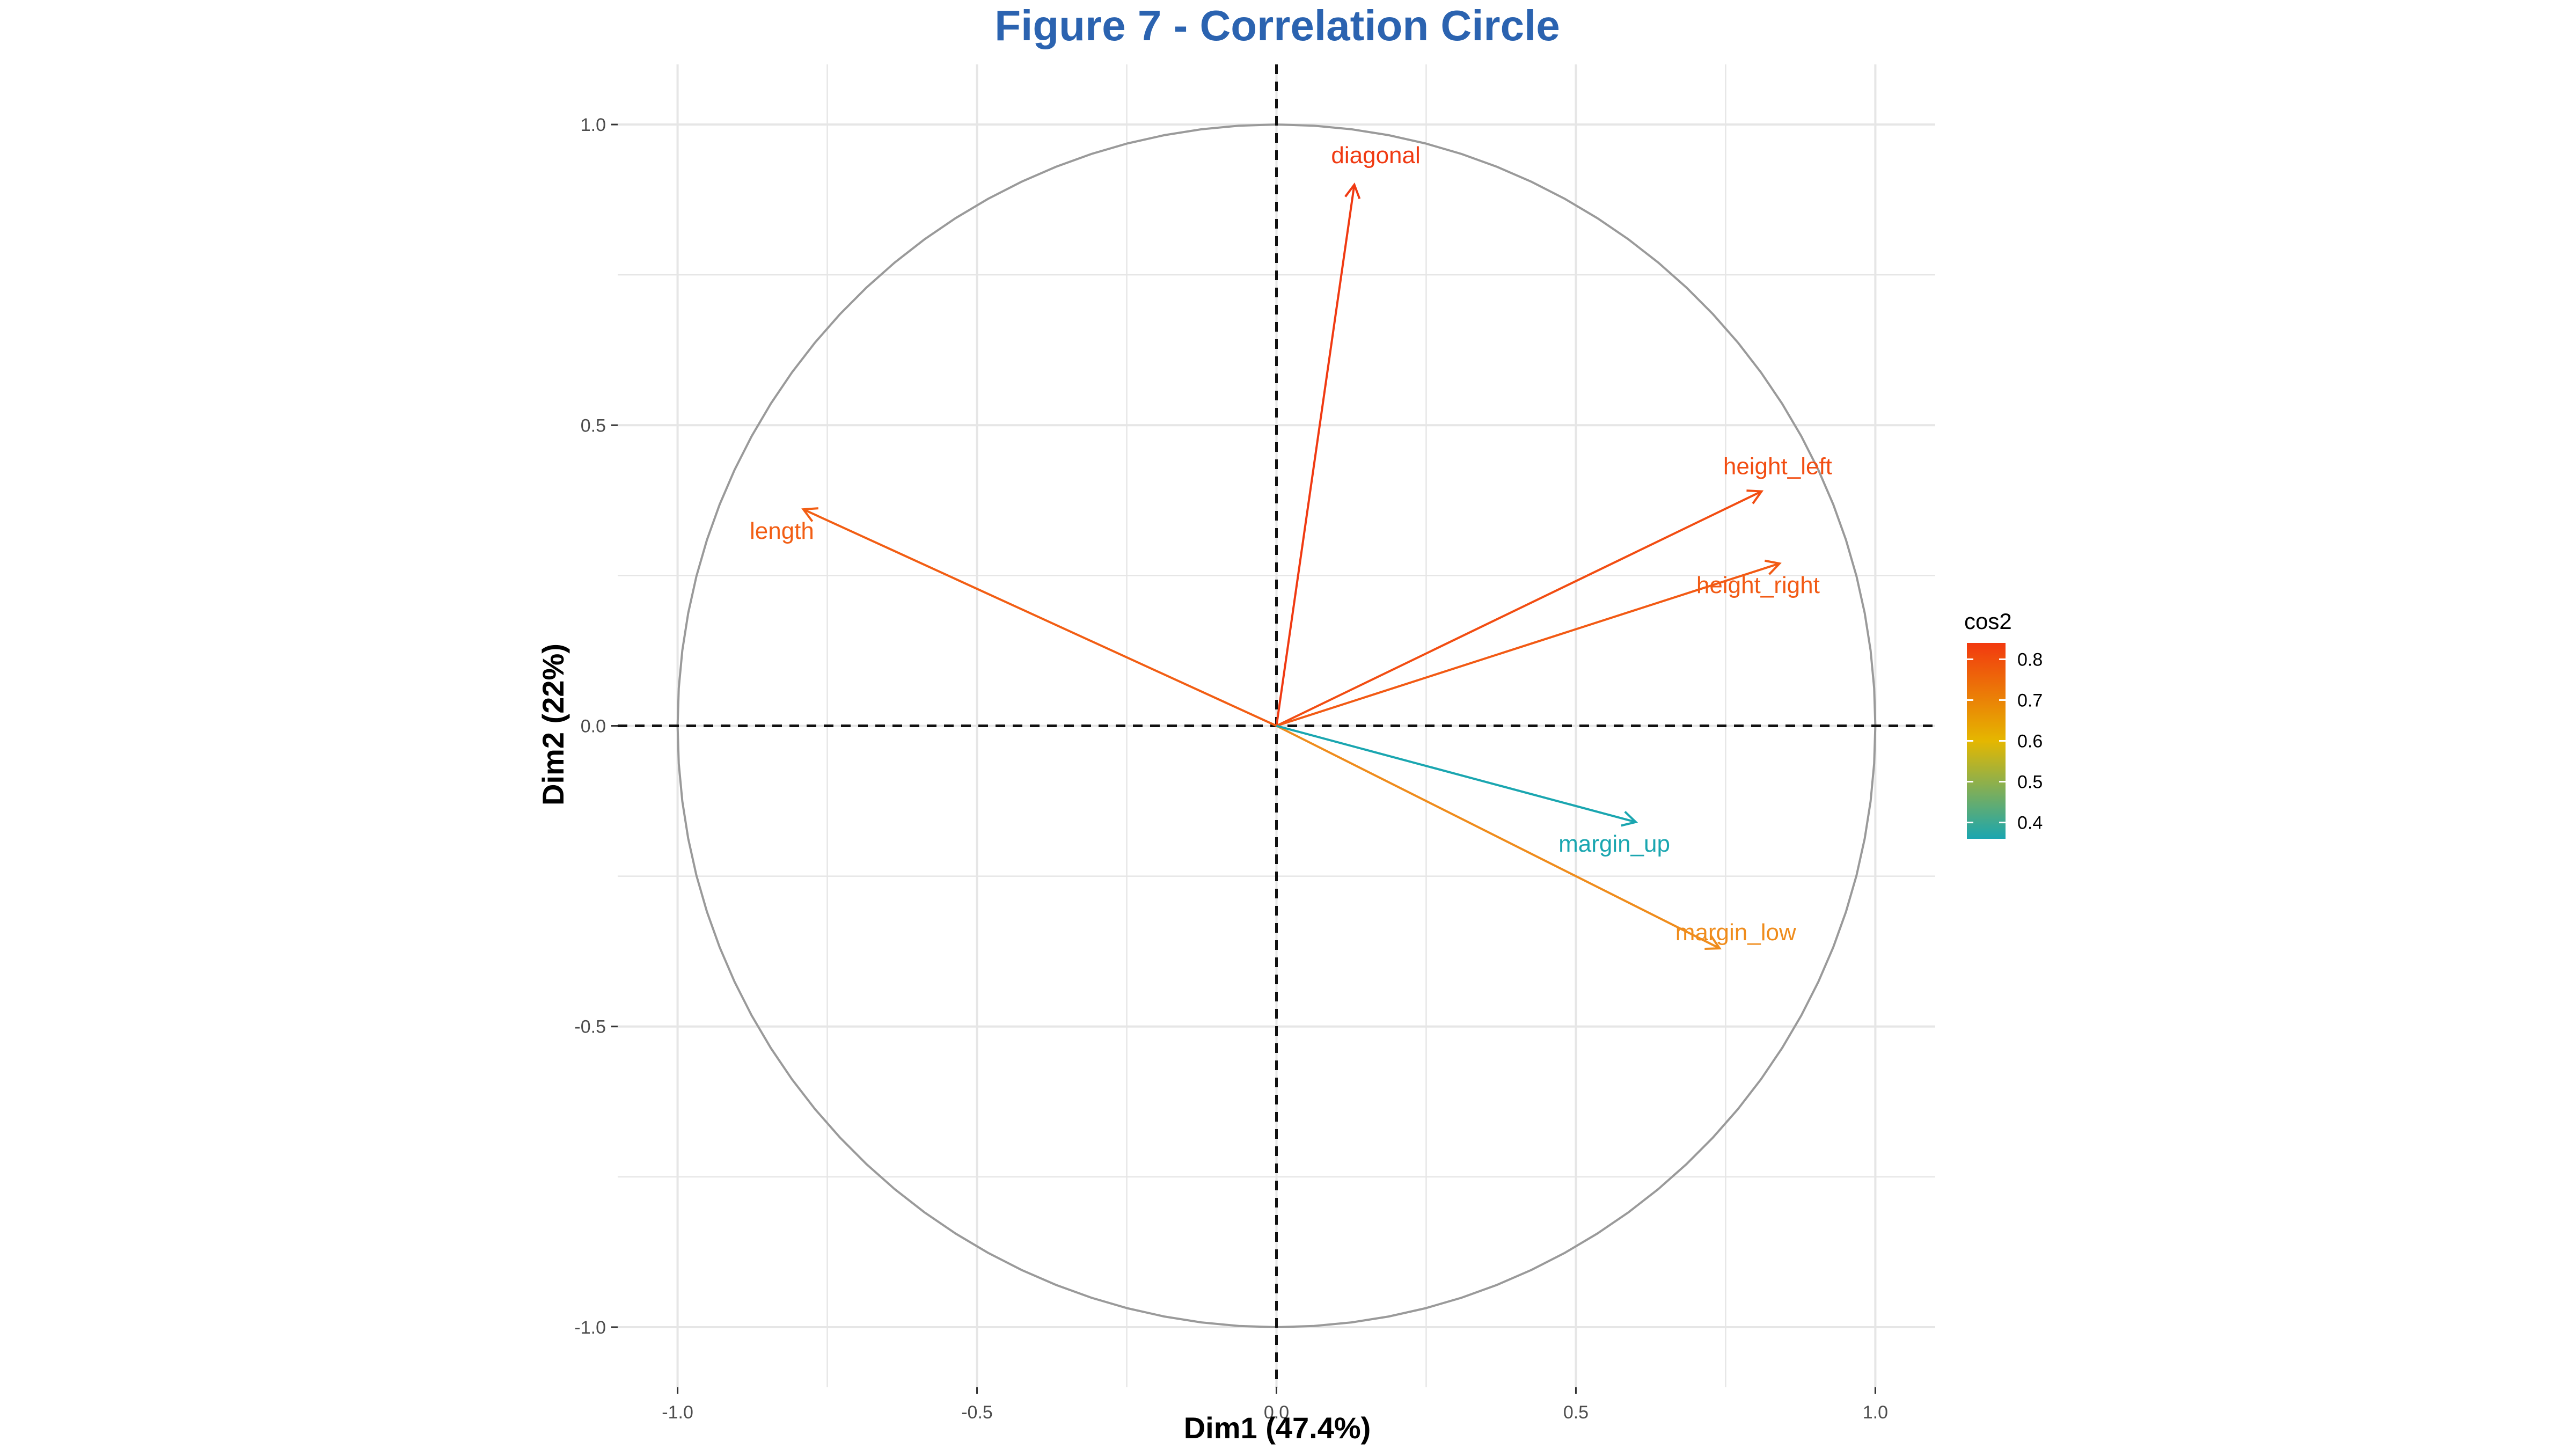 This screenshot has width=2576, height=1449. Describe the element at coordinates (1713, 942) in the screenshot. I see `arrowhead-margin-low` at that location.